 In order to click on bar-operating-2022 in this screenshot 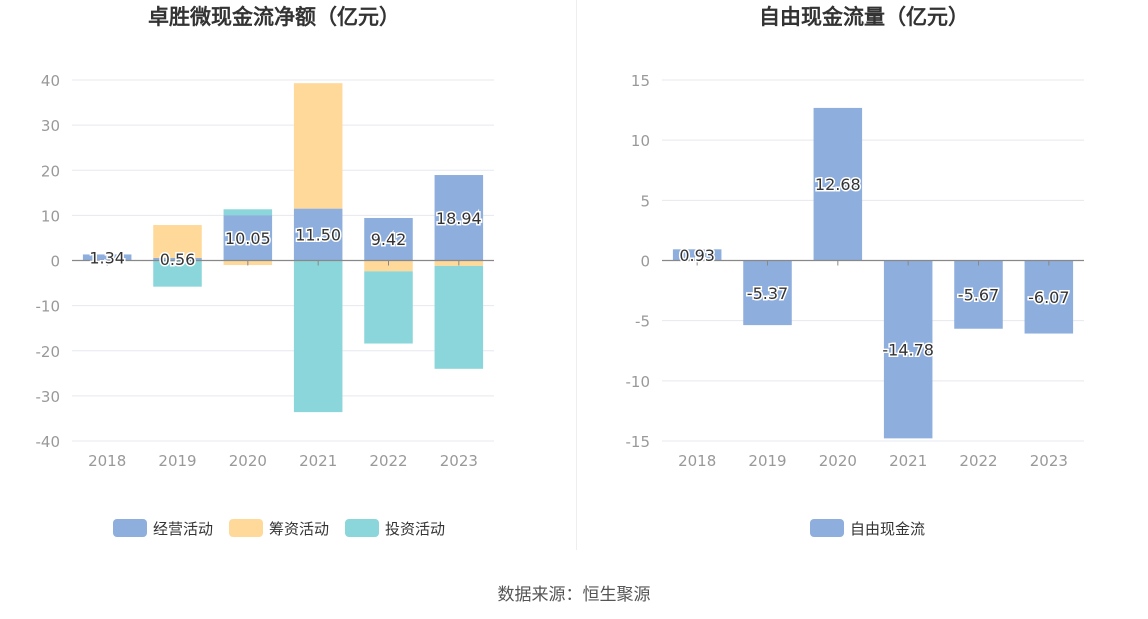, I will do `click(388, 239)`.